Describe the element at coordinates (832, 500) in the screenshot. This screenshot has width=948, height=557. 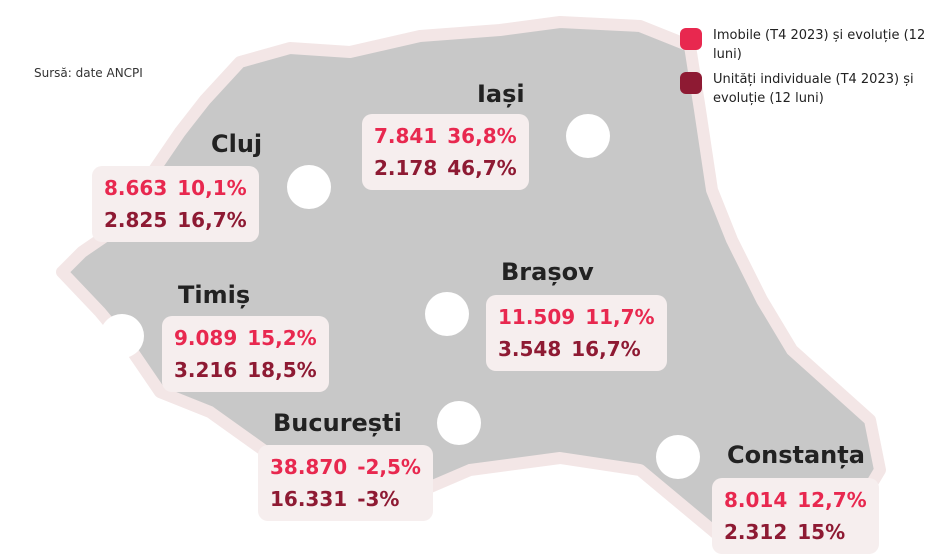
I see `imobile-evolution: 12,7%` at that location.